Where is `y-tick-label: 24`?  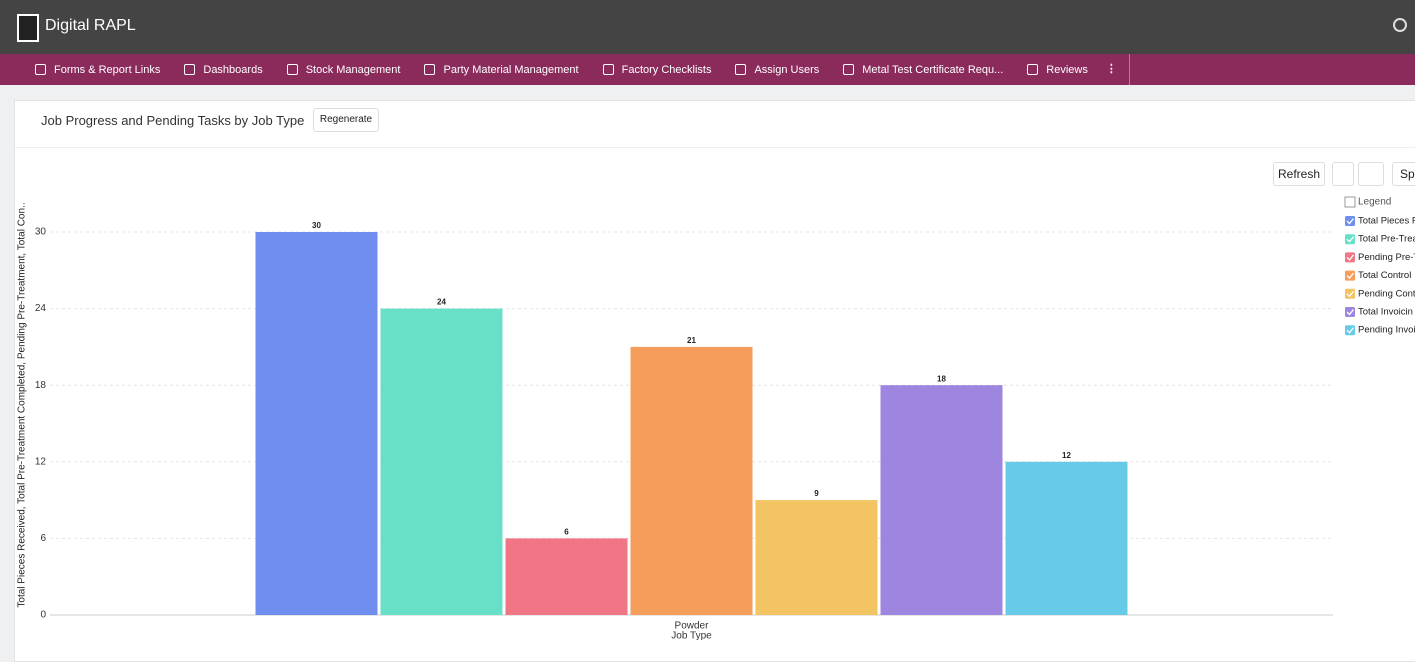 y-tick-label: 24 is located at coordinates (41, 308).